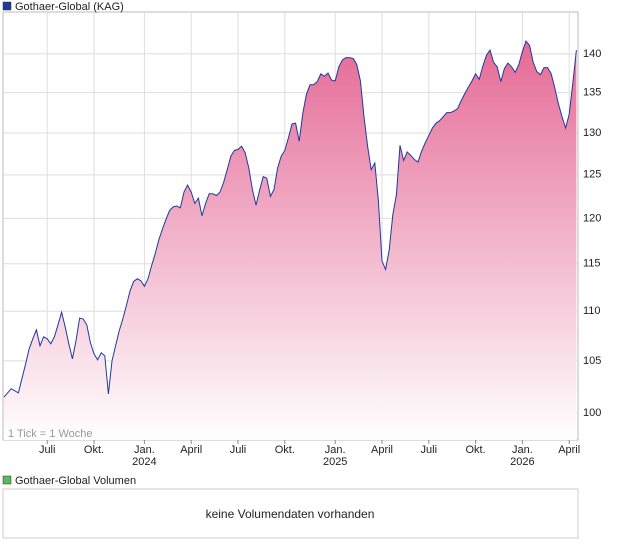 The image size is (620, 546). Describe the element at coordinates (592, 133) in the screenshot. I see `y-tick-label: 130` at that location.